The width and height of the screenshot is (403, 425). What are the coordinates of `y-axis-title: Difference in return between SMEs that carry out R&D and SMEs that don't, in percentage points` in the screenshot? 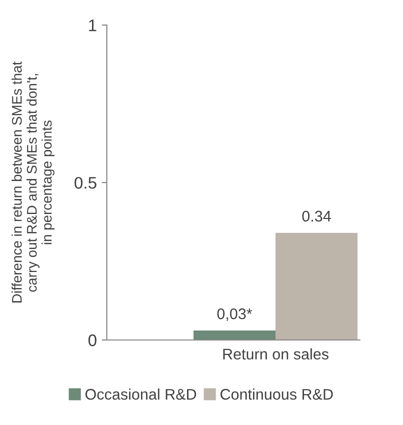 It's located at (33, 182).